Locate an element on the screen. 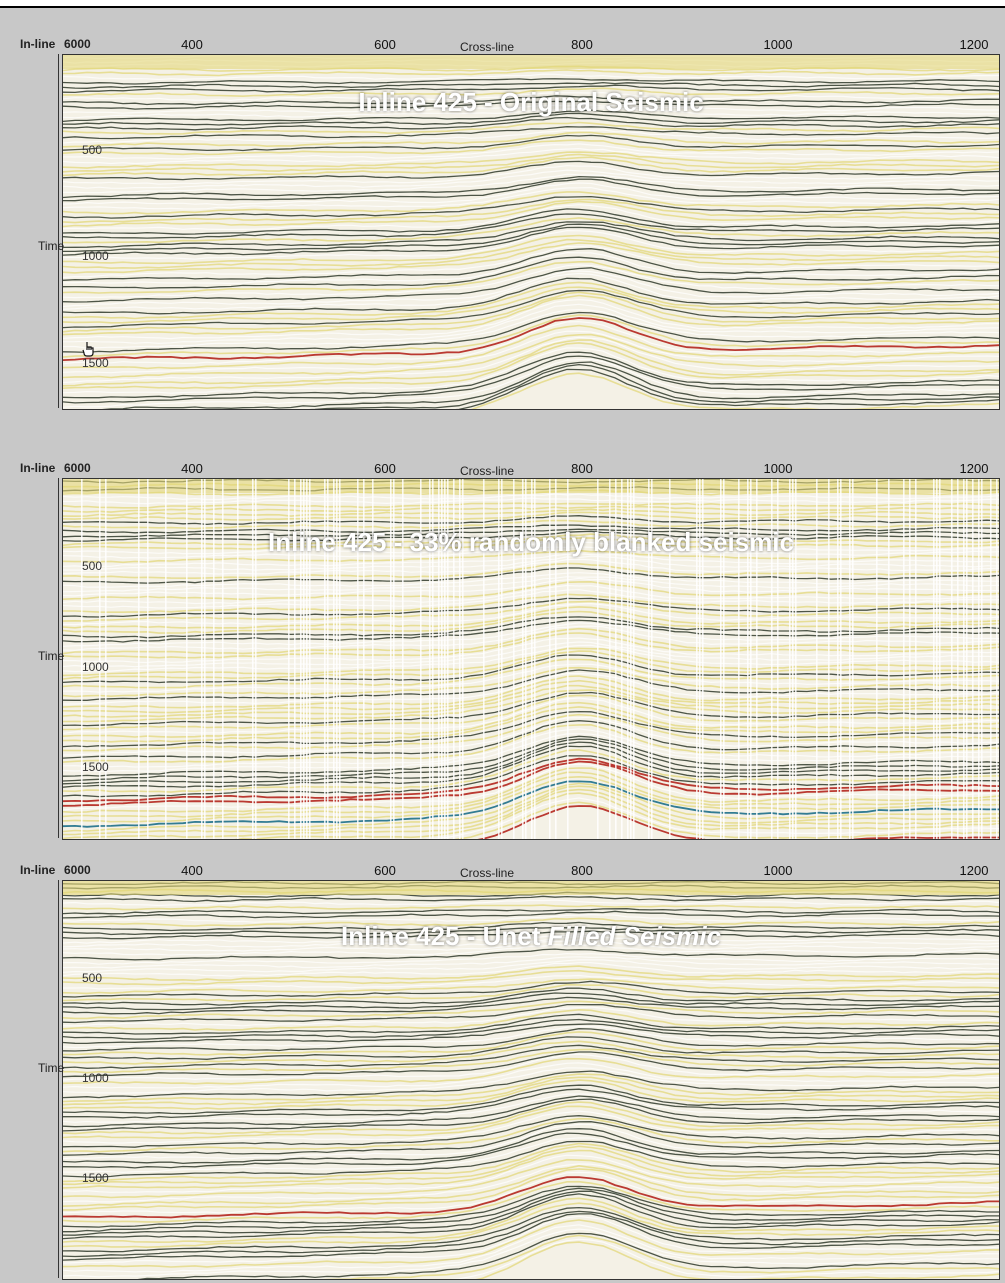 The image size is (1005, 1283). xtick-1200: 1200 is located at coordinates (974, 468).